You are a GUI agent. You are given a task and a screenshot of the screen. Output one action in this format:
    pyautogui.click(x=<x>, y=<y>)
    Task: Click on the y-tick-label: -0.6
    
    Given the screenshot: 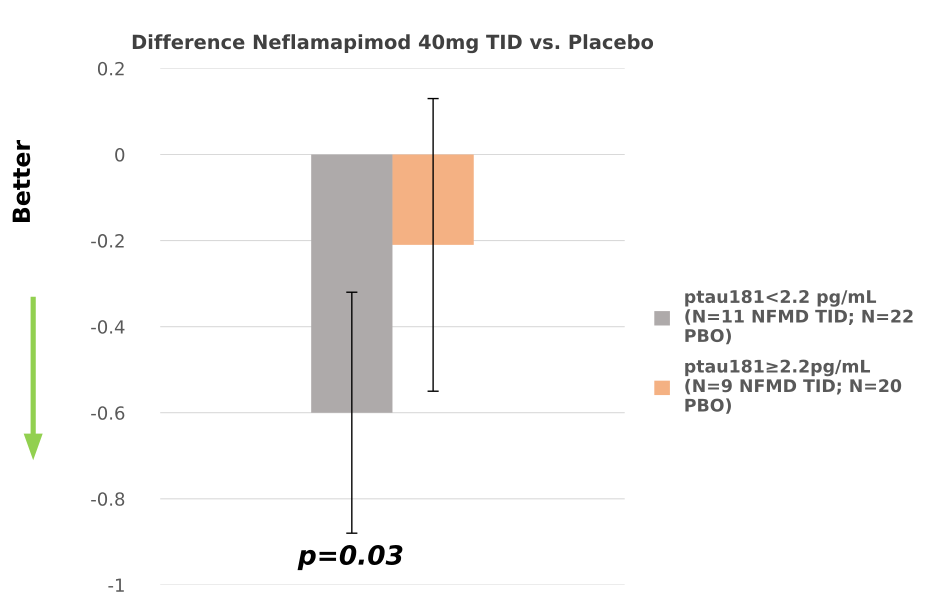 What is the action you would take?
    pyautogui.click(x=107, y=413)
    